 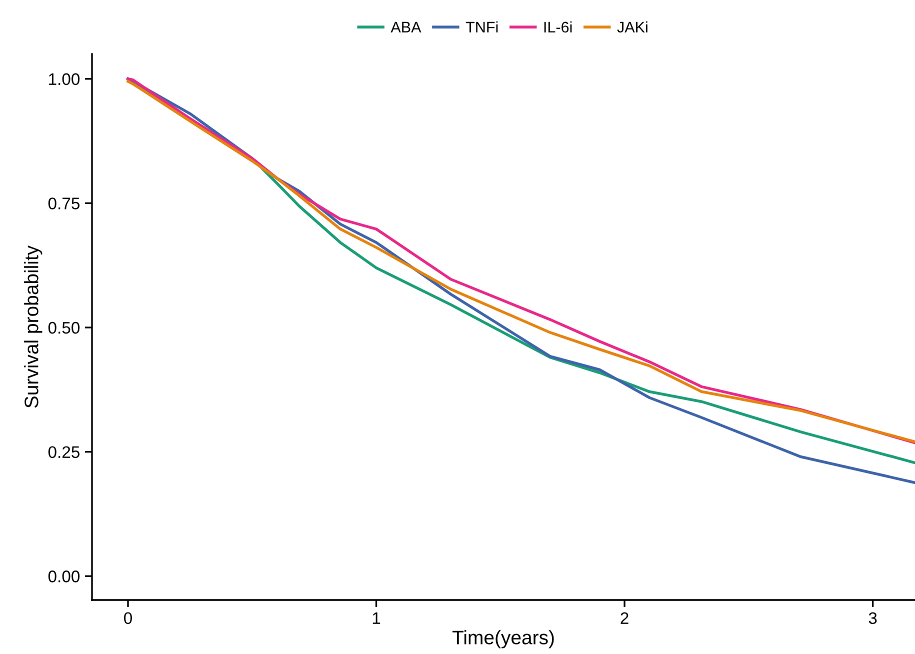 What do you see at coordinates (64, 79) in the screenshot?
I see `y-tick-label: 1.00` at bounding box center [64, 79].